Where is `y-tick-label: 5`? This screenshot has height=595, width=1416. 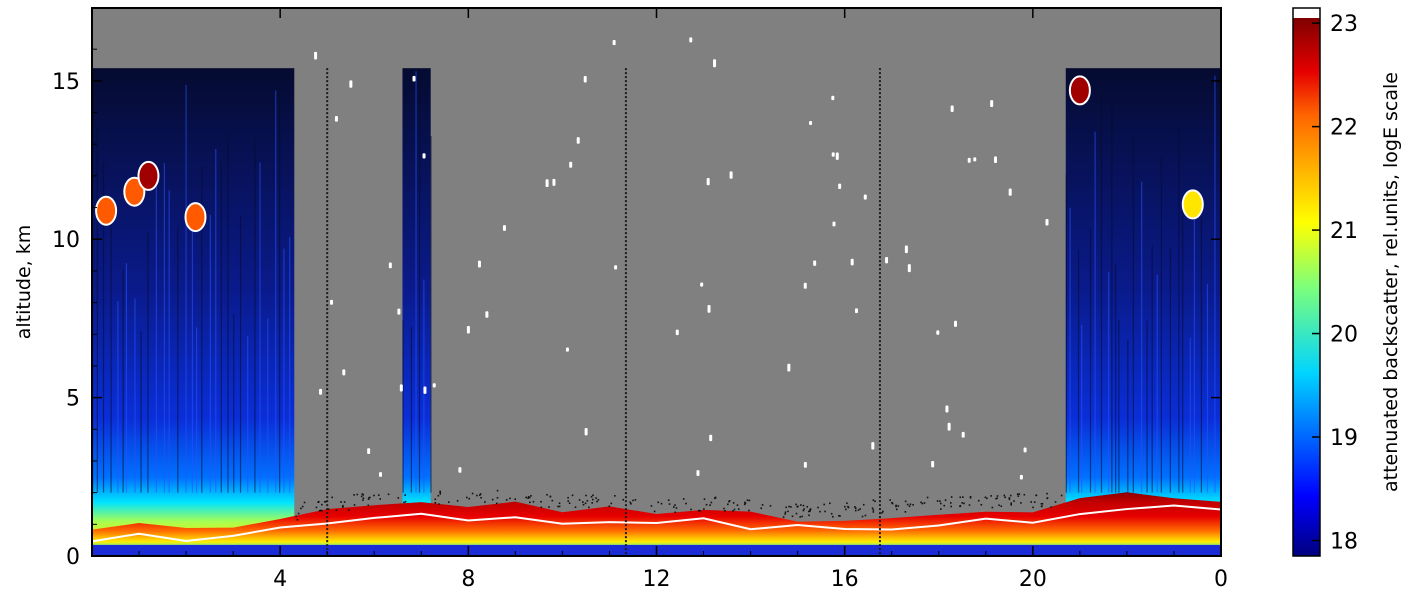
y-tick-label: 5 is located at coordinates (73, 399).